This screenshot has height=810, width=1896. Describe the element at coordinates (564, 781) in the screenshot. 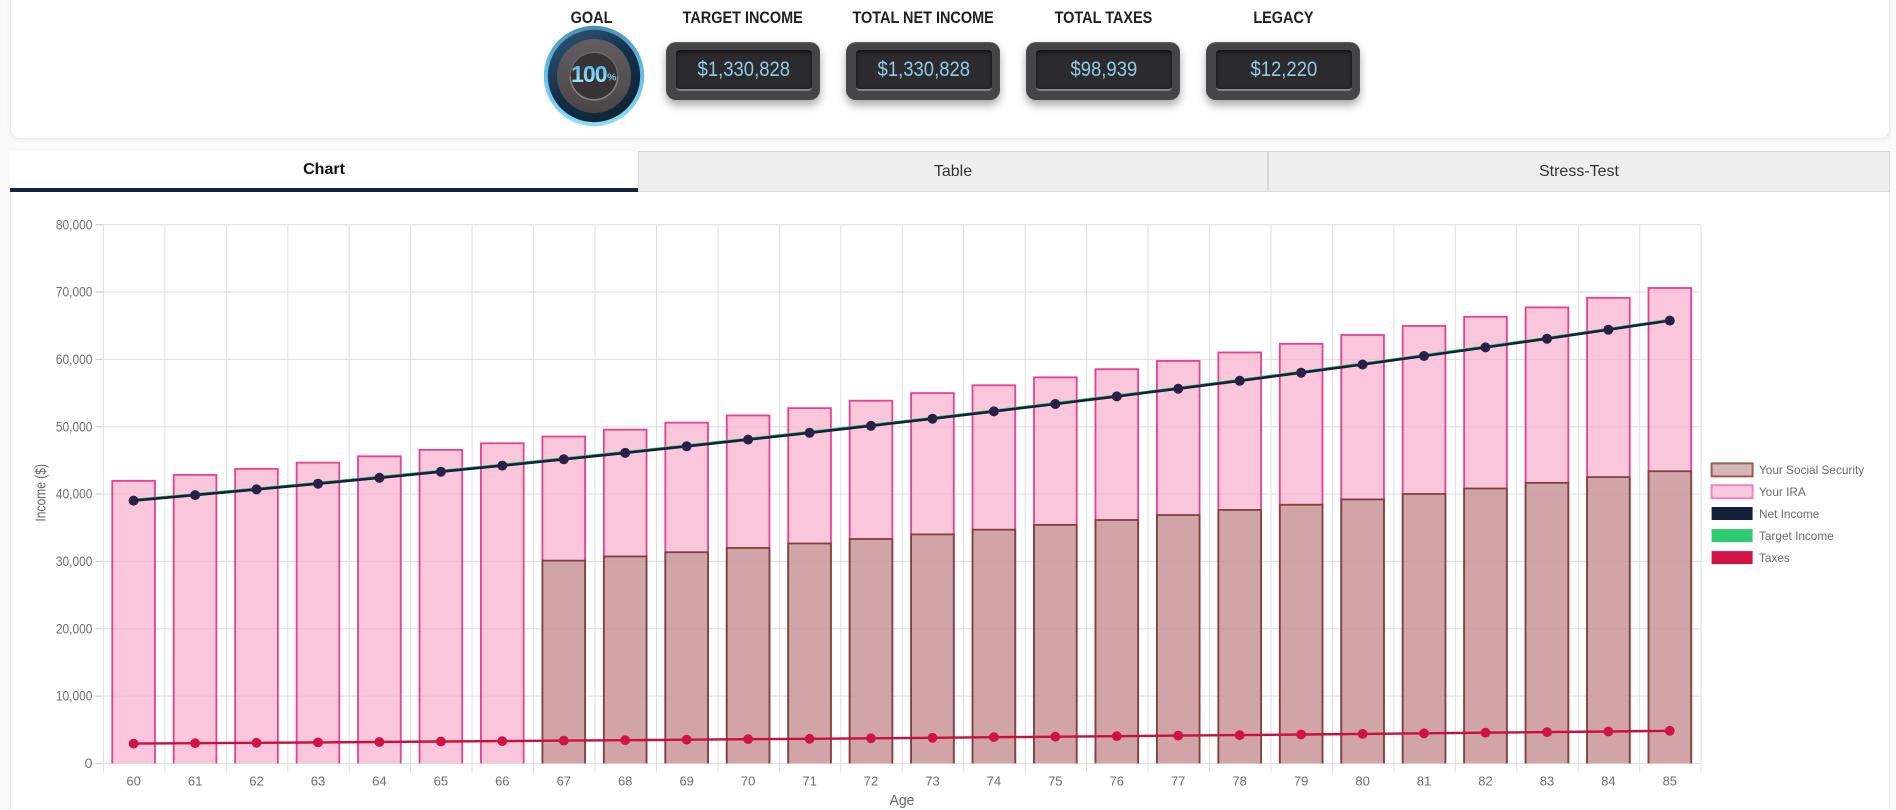

I see `svg-text: 67` at that location.